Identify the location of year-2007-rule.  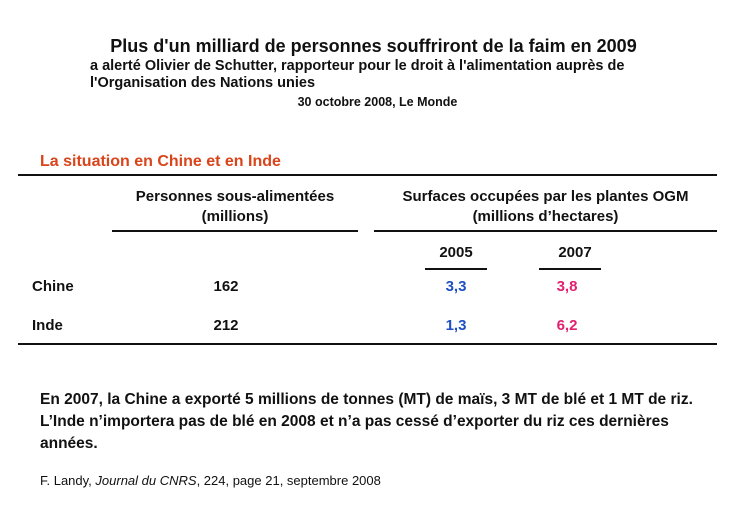
(570, 269).